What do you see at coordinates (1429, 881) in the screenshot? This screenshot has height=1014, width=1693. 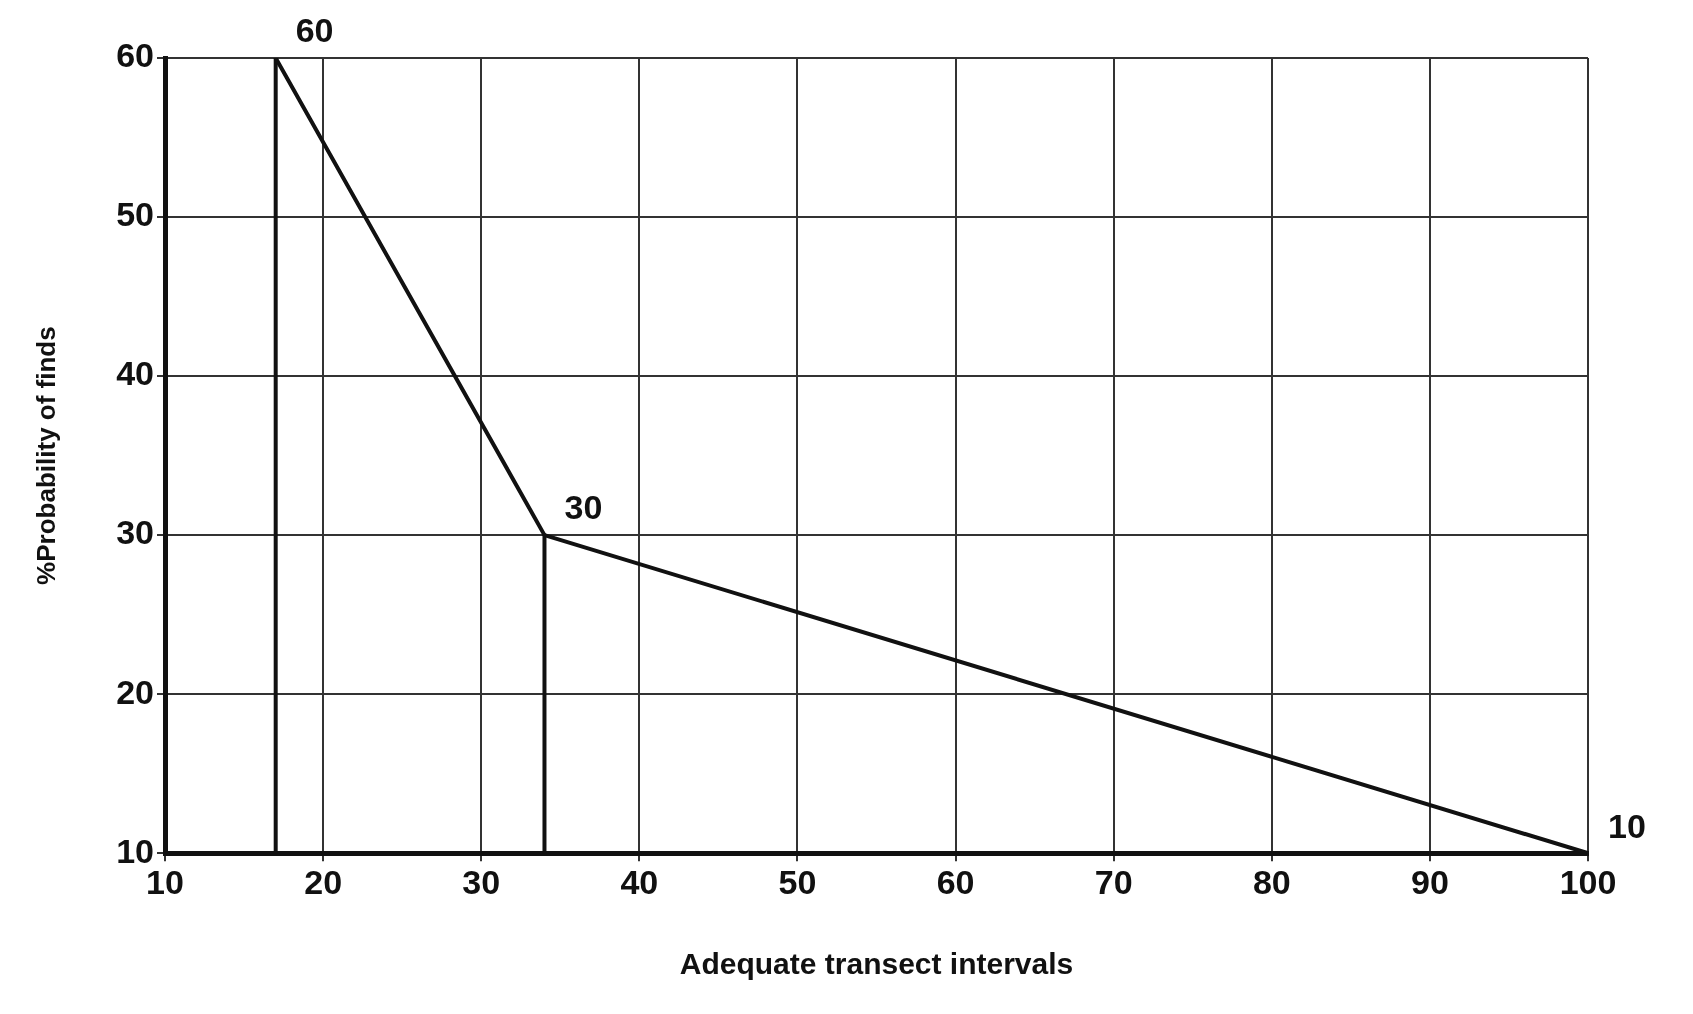 I see `x-tick-label: 90` at bounding box center [1429, 881].